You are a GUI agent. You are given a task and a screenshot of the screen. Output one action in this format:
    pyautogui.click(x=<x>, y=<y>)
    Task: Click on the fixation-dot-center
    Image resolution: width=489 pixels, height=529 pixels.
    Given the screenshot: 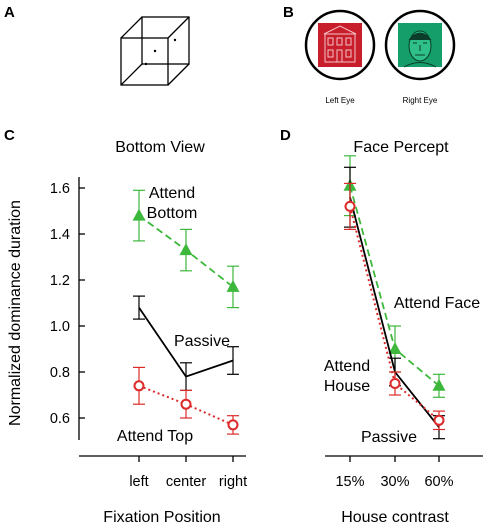 What is the action you would take?
    pyautogui.click(x=155, y=51)
    